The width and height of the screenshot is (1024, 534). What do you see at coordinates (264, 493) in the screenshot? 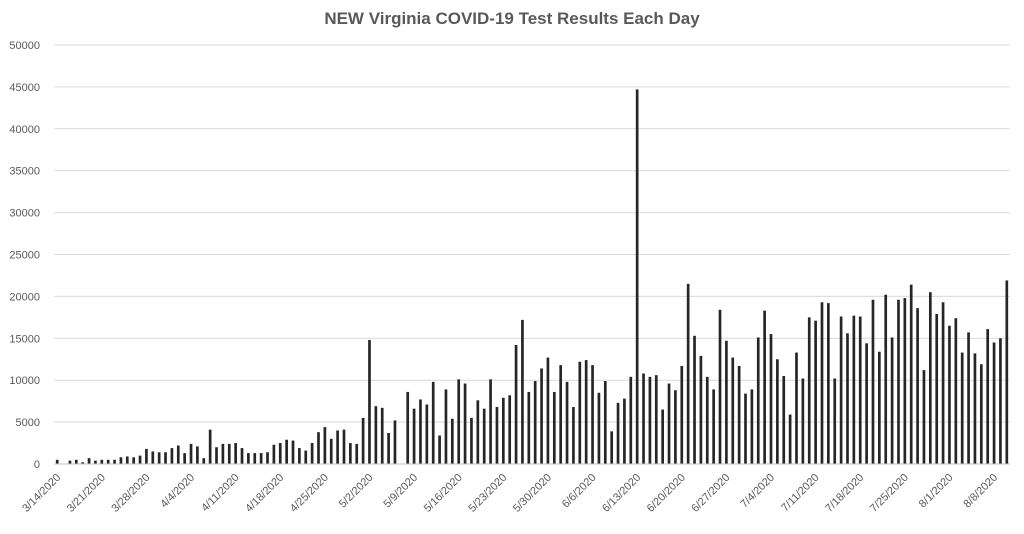
I see `x-tick-label: 4/18/2020` at bounding box center [264, 493].